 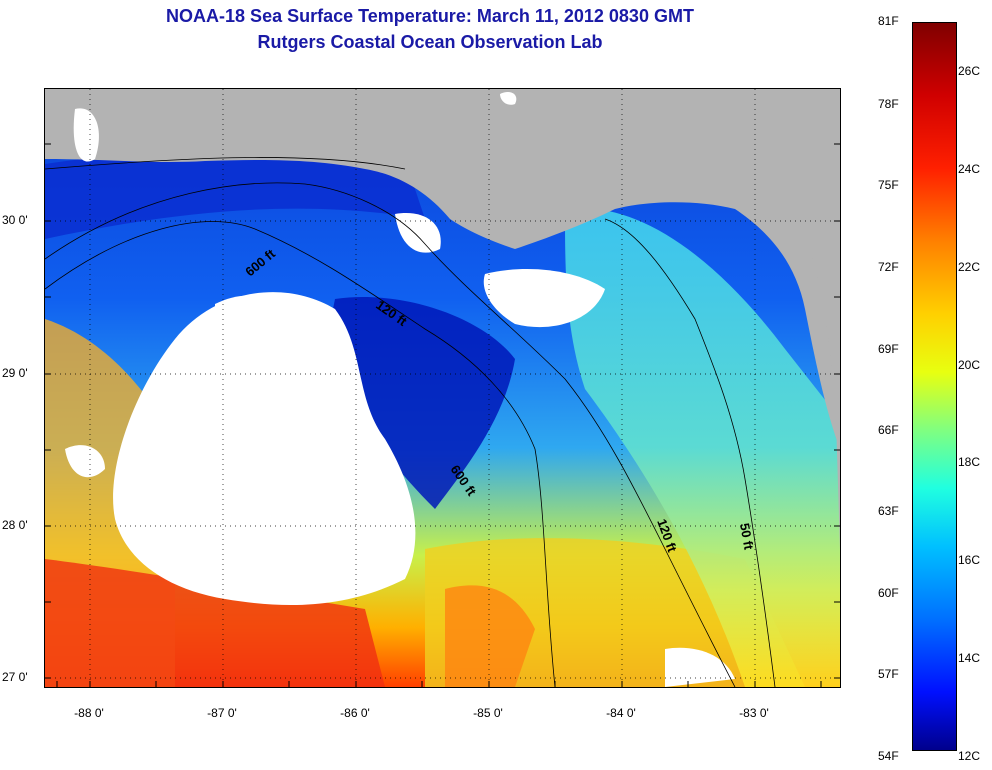 I want to click on island-white, so click(x=508, y=98).